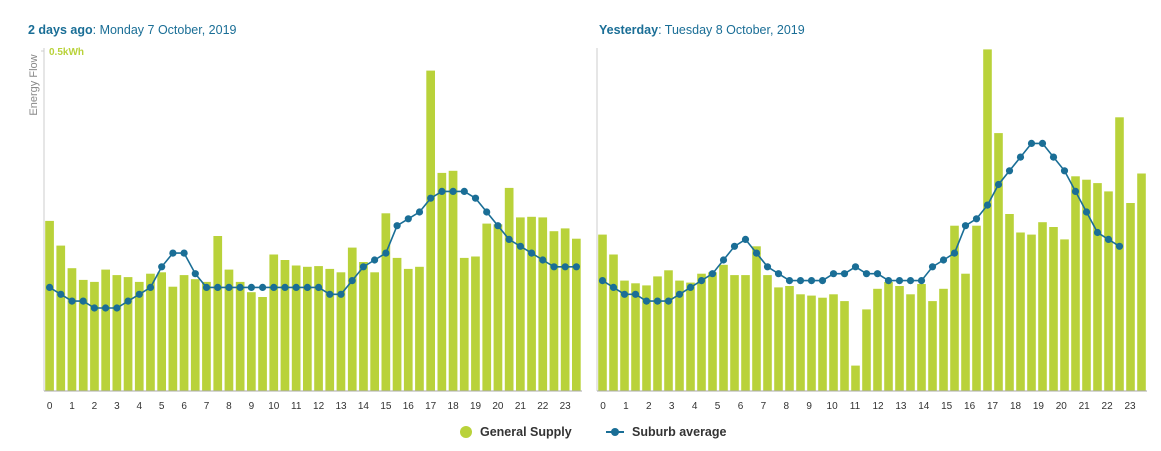 This screenshot has height=451, width=1161. What do you see at coordinates (409, 406) in the screenshot?
I see `x-tick-label: 16` at bounding box center [409, 406].